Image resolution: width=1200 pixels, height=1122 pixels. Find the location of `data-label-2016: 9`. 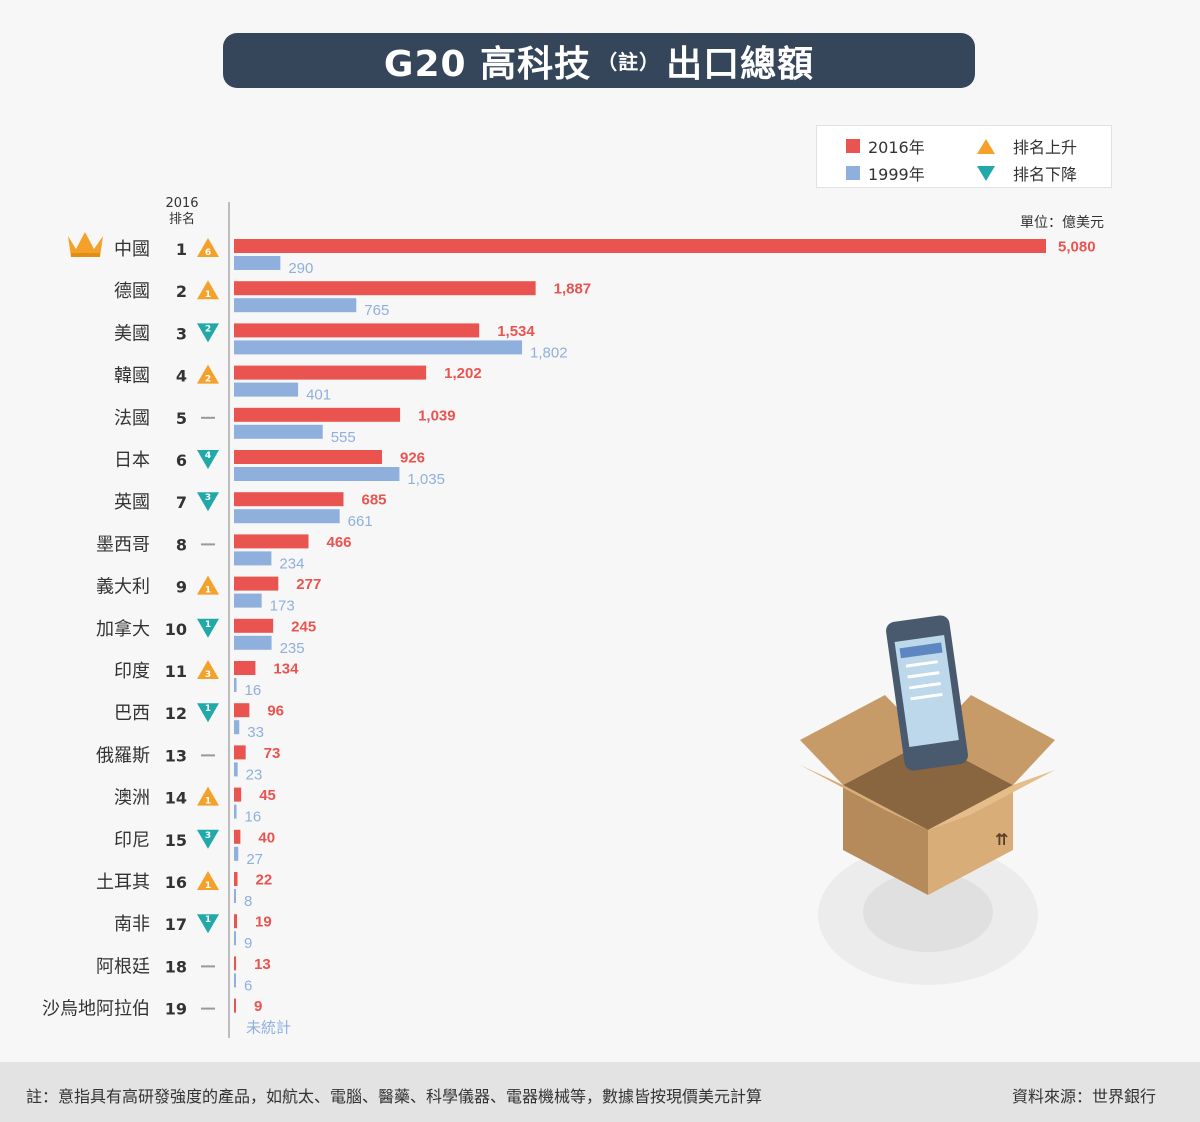

data-label-2016: 9 is located at coordinates (258, 1006).